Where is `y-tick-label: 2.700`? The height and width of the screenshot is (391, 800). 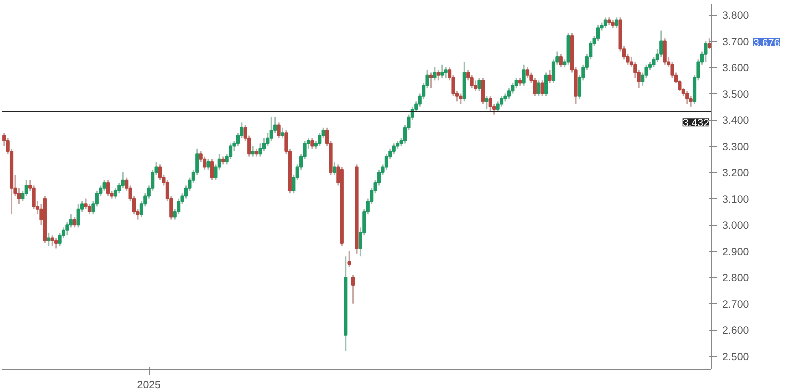 y-tick-label: 2.700 is located at coordinates (736, 304).